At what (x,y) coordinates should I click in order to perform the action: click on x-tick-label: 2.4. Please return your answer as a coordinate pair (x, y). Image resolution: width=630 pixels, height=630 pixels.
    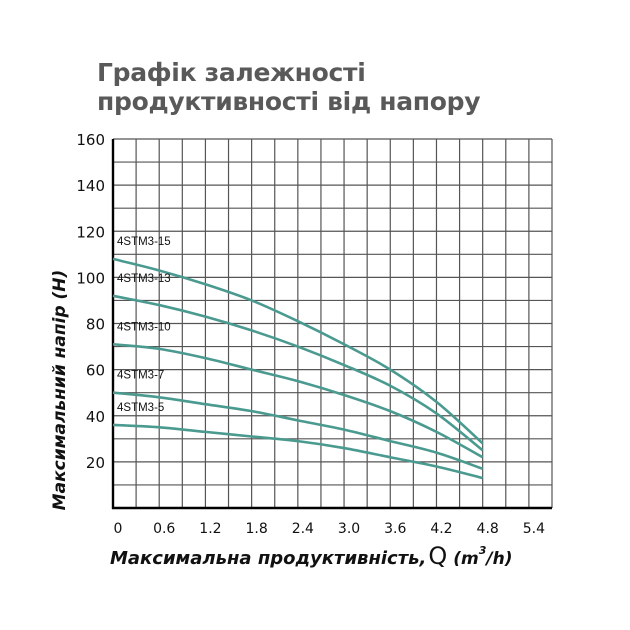
    Looking at the image, I should click on (303, 529).